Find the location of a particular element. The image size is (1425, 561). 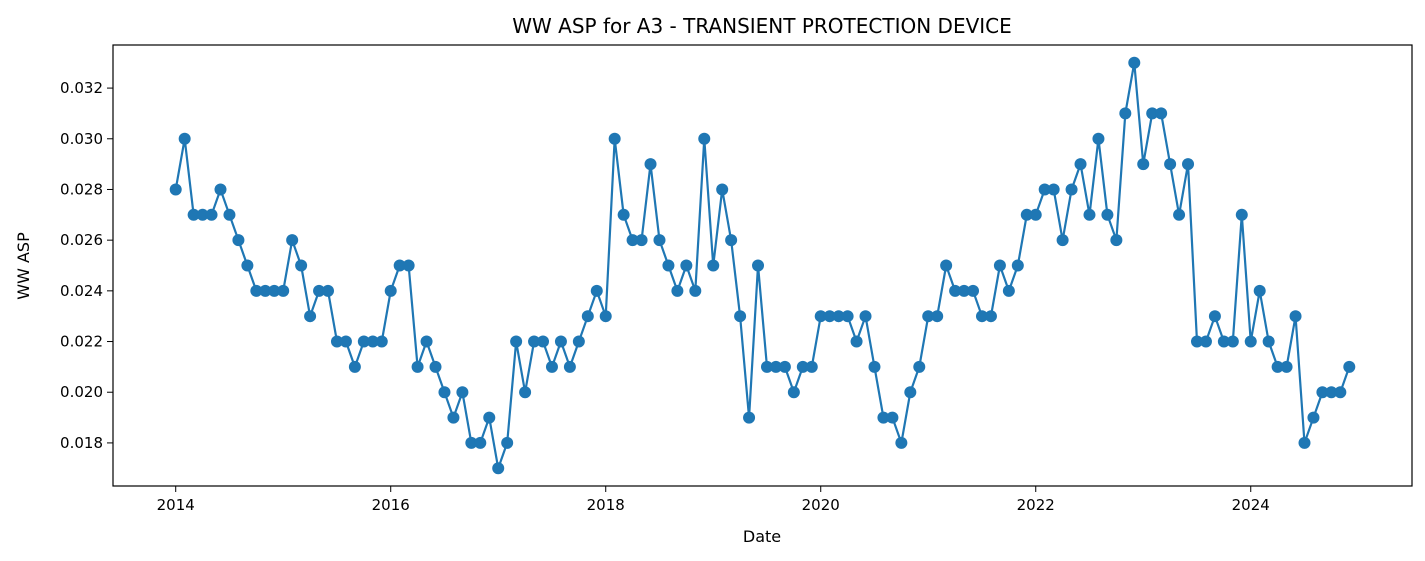

y-tick-label: 0.022 is located at coordinates (81, 342).